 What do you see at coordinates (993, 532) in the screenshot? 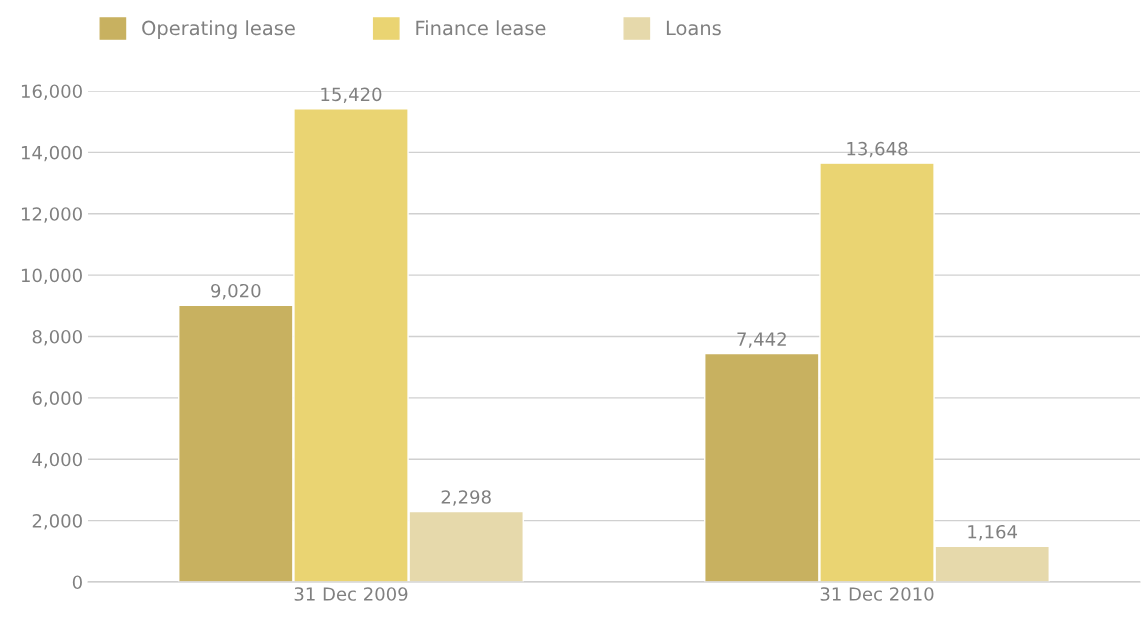
I see `data-label: 1,164` at bounding box center [993, 532].